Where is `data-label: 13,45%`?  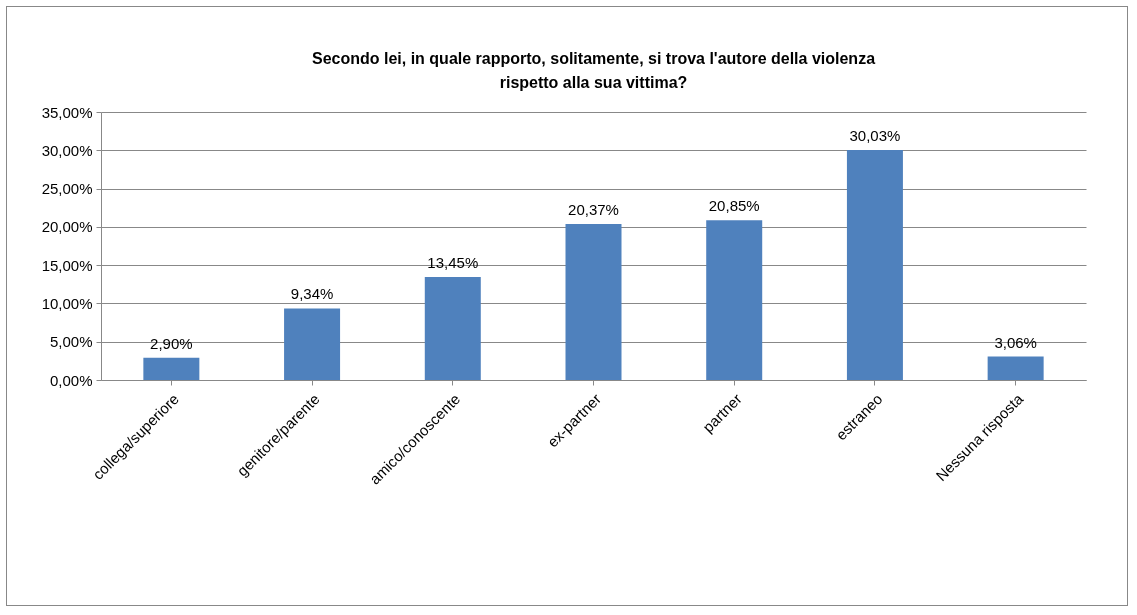 data-label: 13,45% is located at coordinates (453, 263).